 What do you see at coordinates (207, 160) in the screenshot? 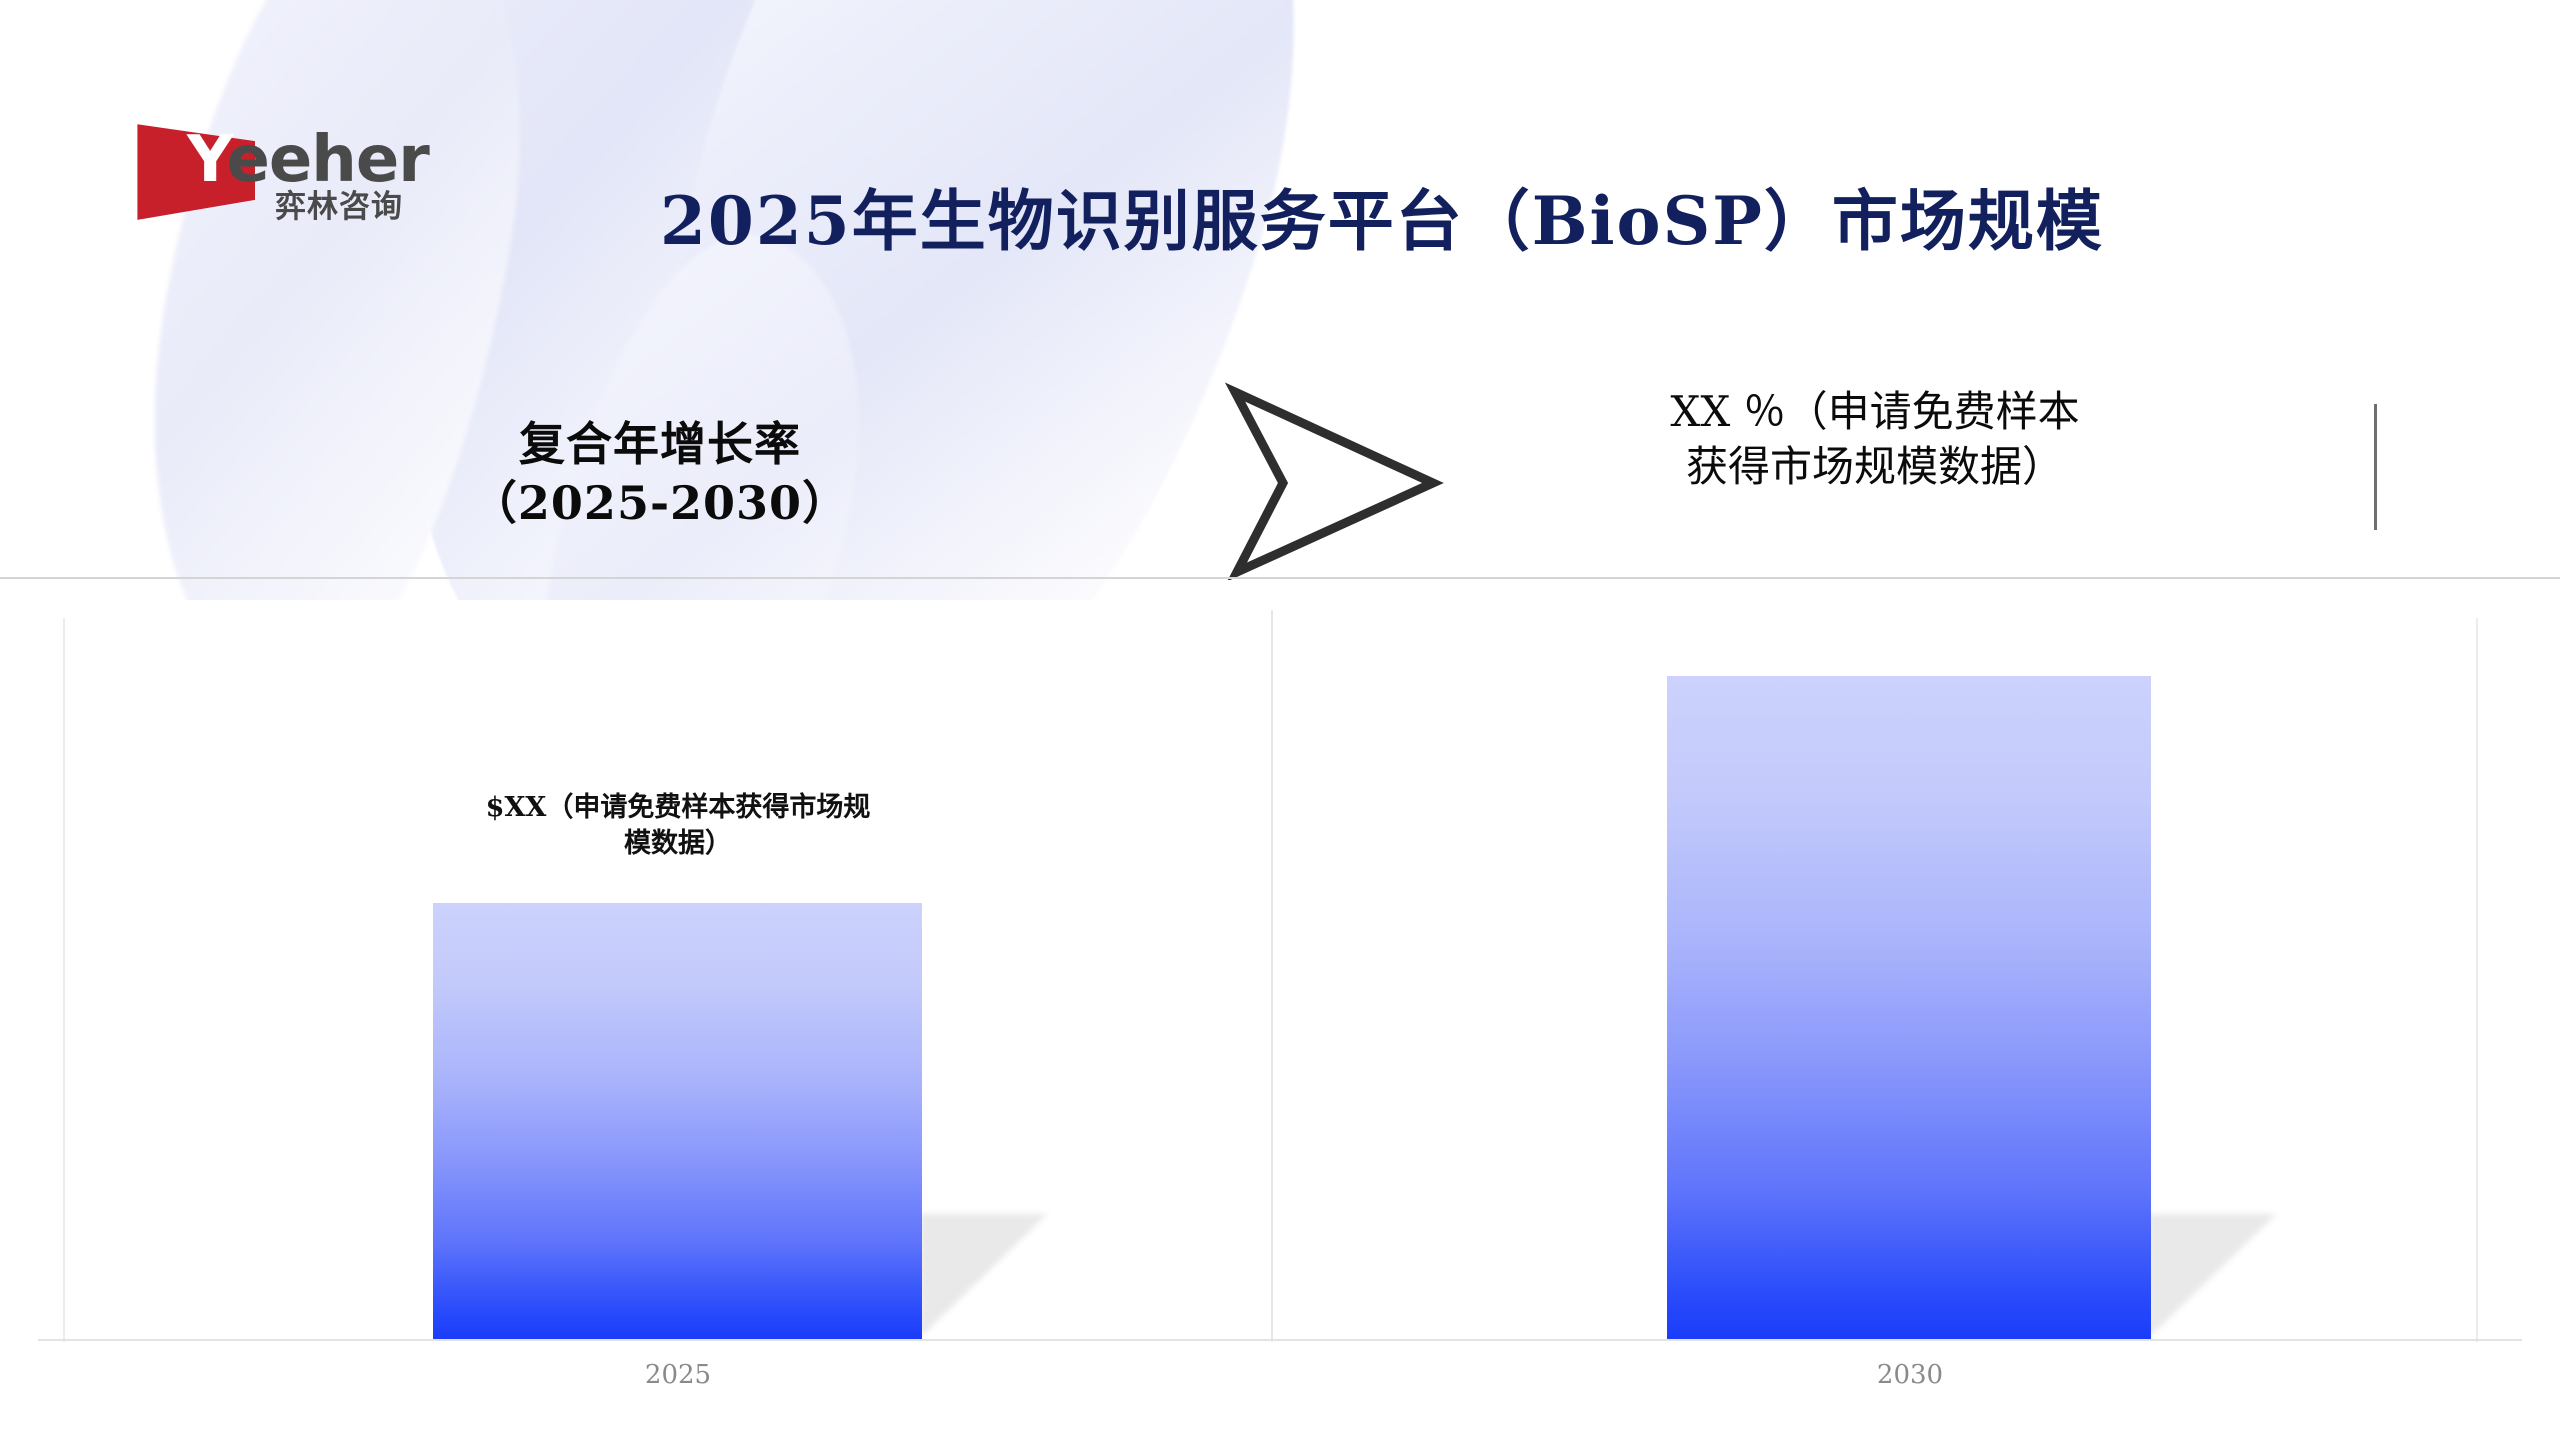
I see `logo-wordmark-initial: Y` at bounding box center [207, 160].